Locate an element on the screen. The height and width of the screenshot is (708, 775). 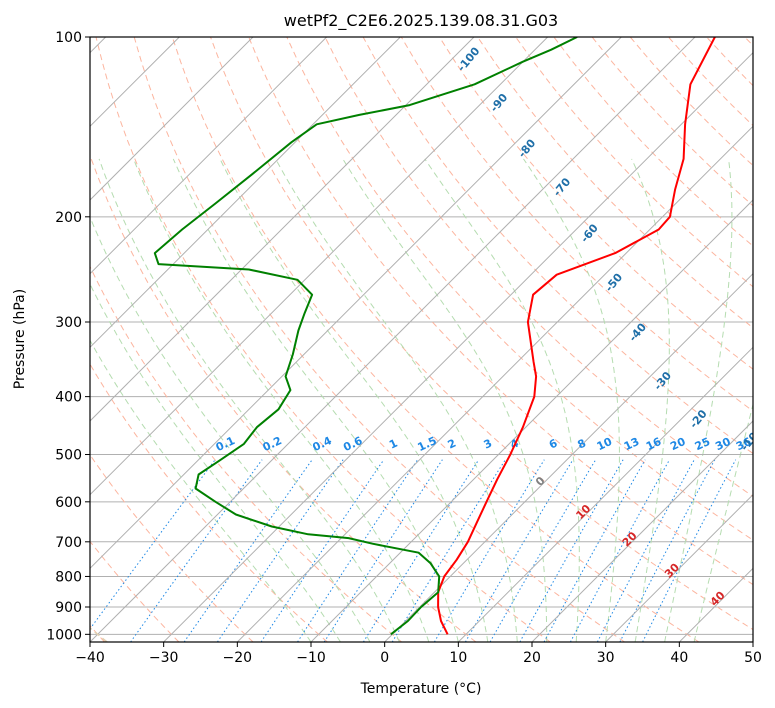
x-axis-label: Temperature (°C) is located at coordinates (421, 689).